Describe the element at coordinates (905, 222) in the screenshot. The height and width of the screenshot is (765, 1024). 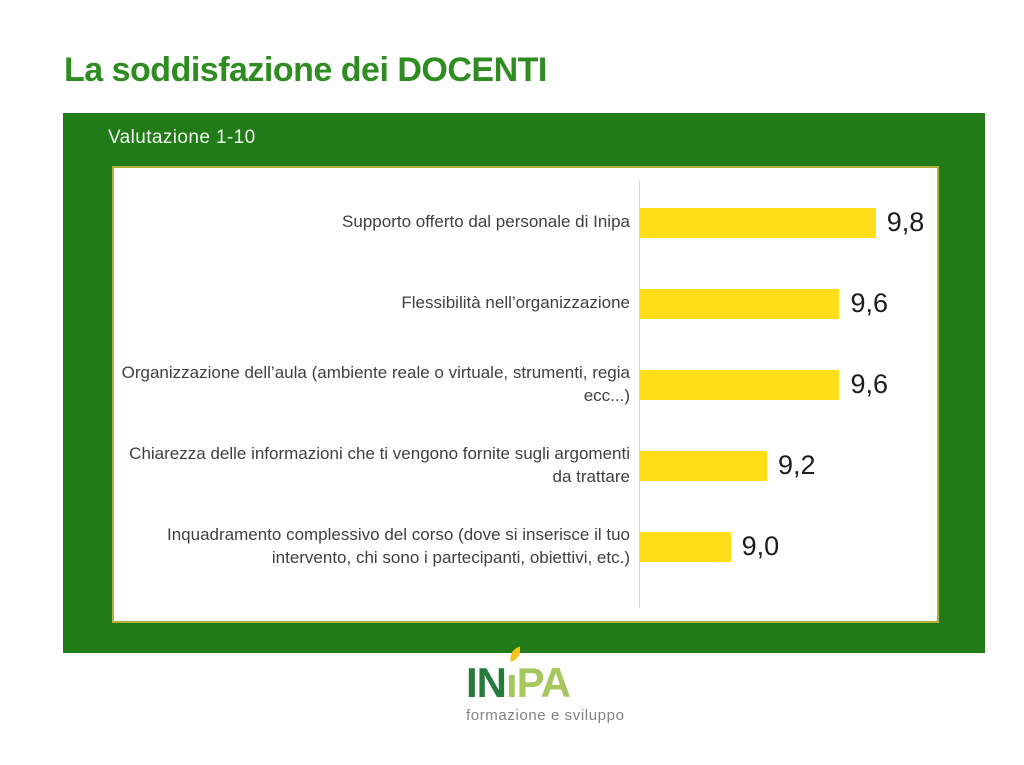
I see `bar-value-label: 9,8` at that location.